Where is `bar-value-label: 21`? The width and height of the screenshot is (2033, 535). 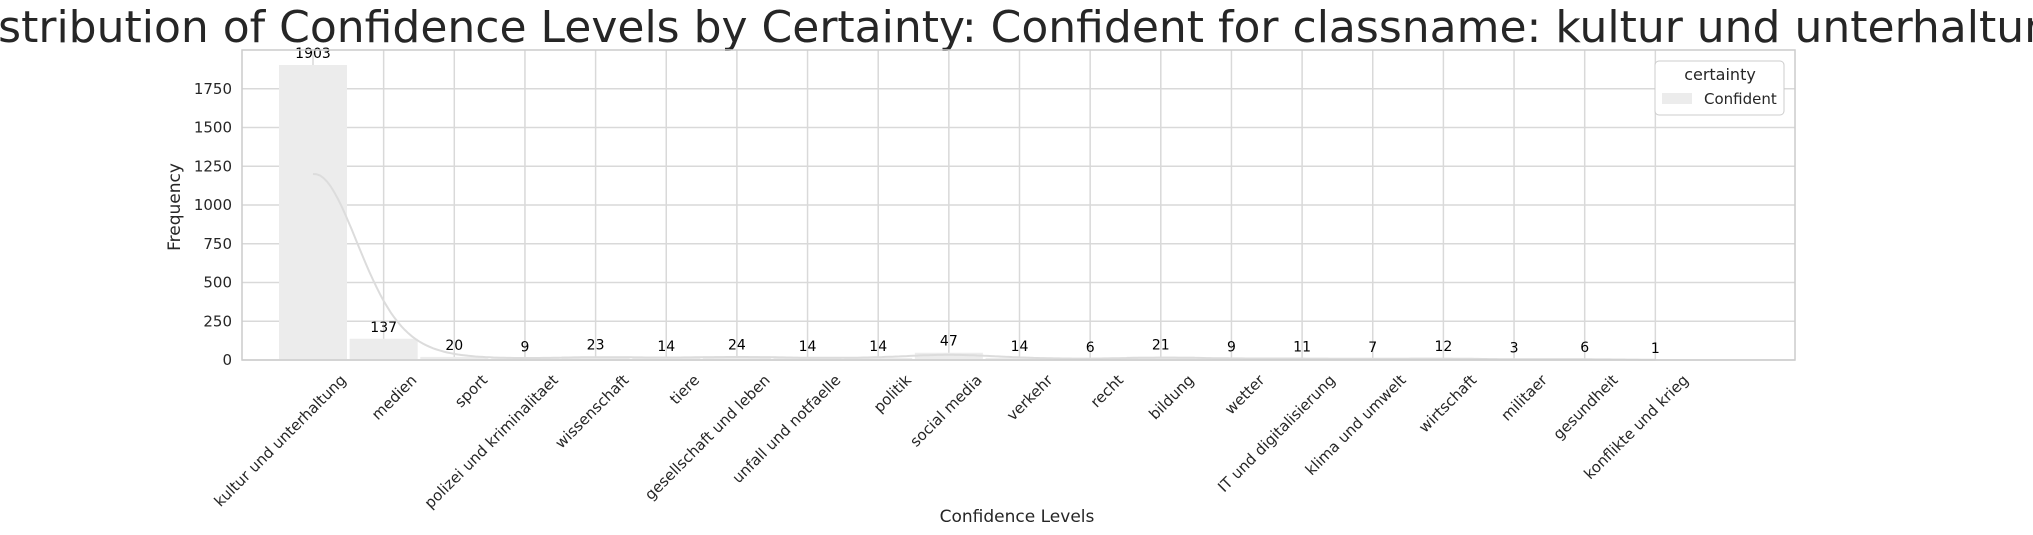
bar-value-label: 21 is located at coordinates (1161, 346).